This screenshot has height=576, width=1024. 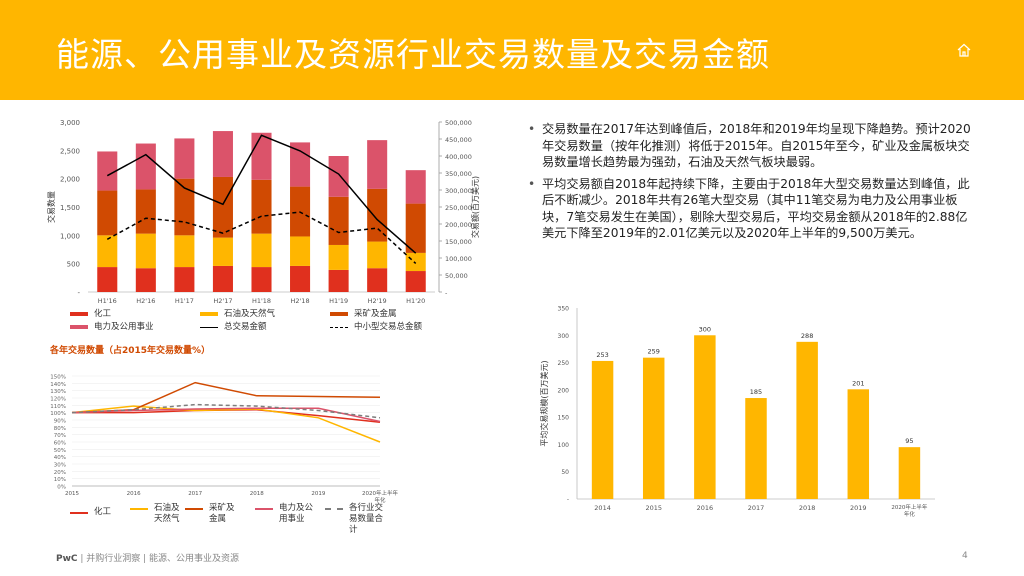 I want to click on x-tick-label: 2016, so click(x=705, y=508).